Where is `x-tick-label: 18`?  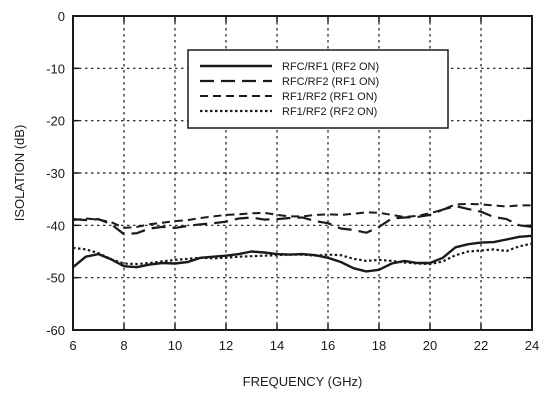 x-tick-label: 18 is located at coordinates (379, 345).